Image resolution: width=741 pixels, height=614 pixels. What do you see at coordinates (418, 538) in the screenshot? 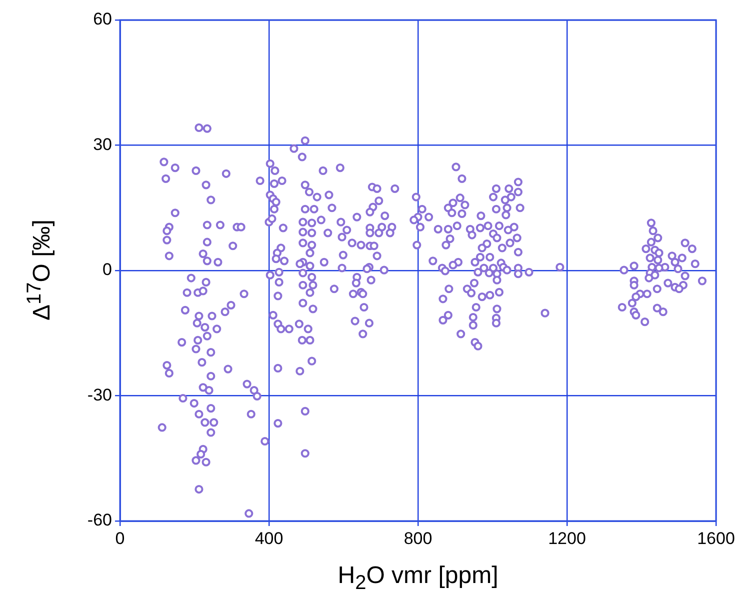
I see `x-tick-label: 800` at bounding box center [418, 538].